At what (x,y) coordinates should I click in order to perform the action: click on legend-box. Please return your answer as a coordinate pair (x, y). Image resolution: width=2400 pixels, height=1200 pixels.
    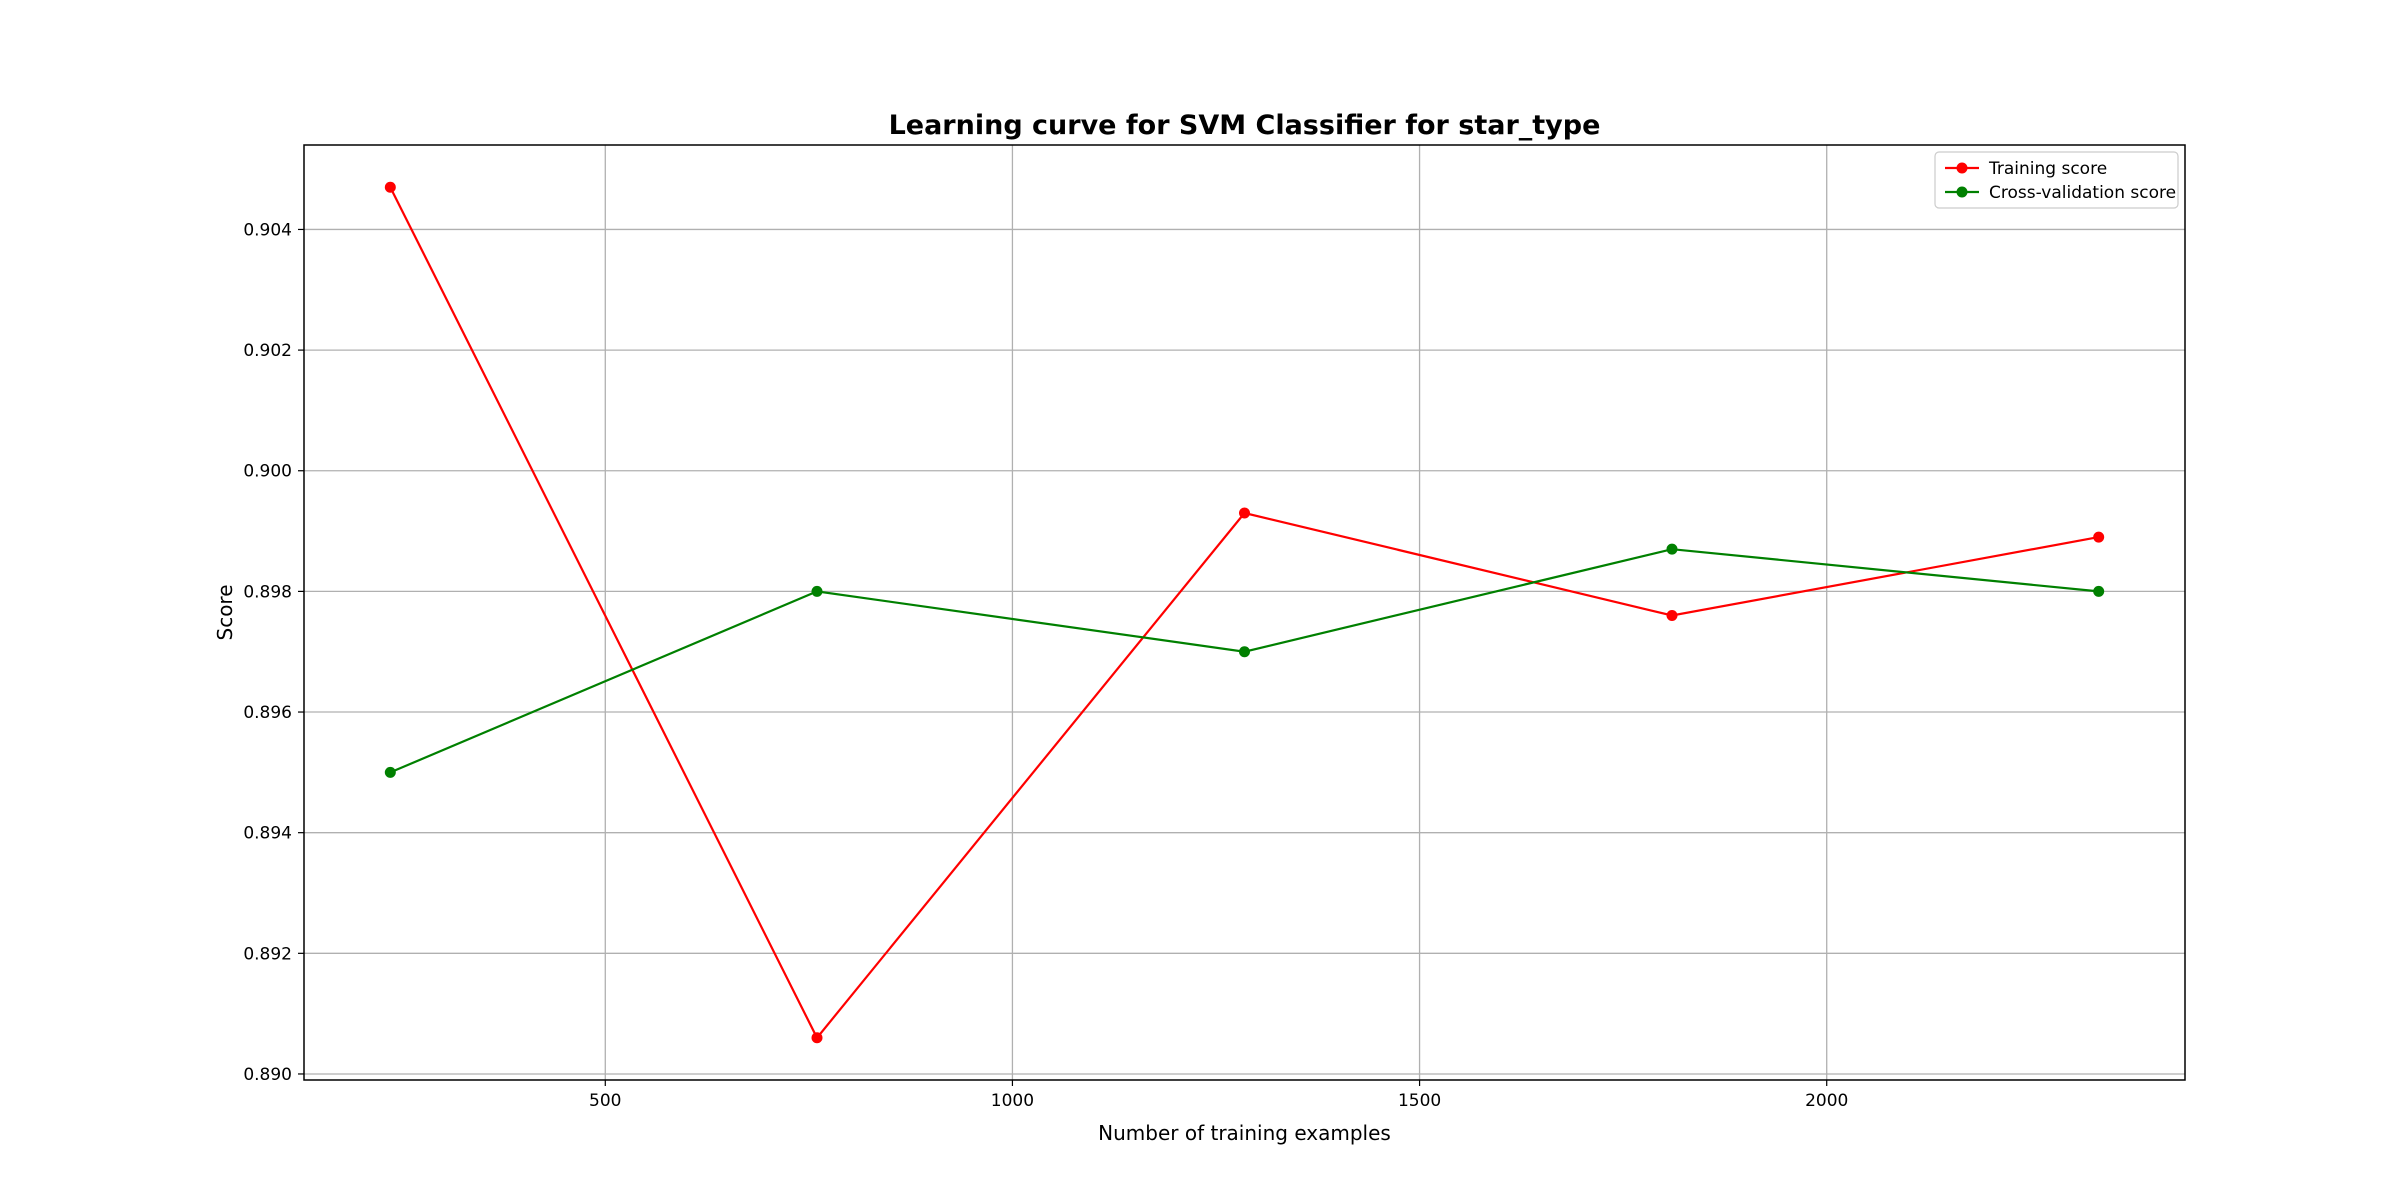
    Looking at the image, I should click on (2056, 180).